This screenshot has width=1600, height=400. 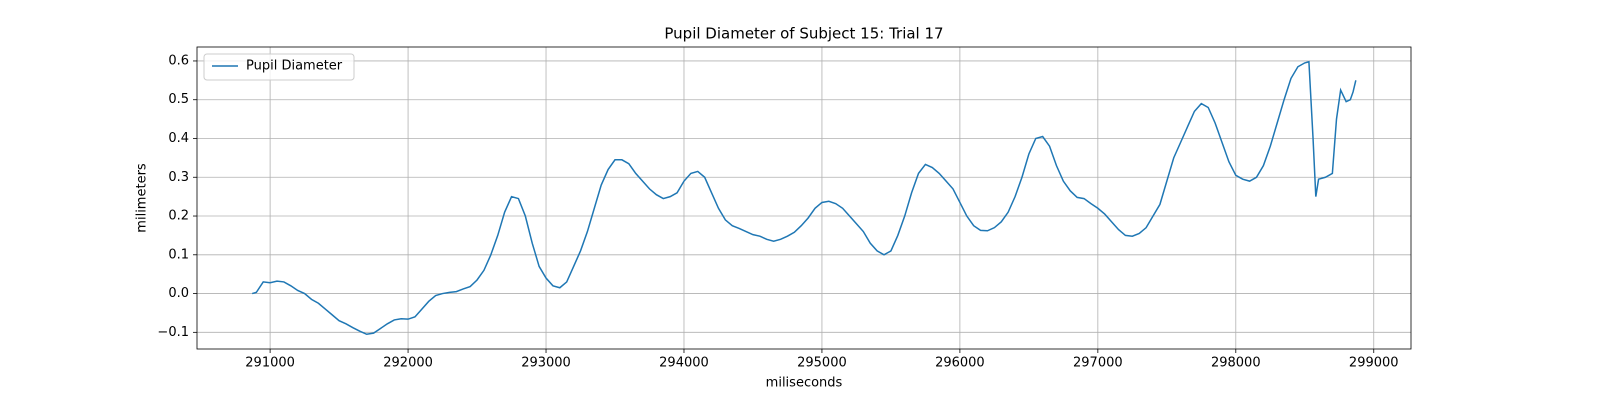 I want to click on y-tick-label: 0.0, so click(x=178, y=293).